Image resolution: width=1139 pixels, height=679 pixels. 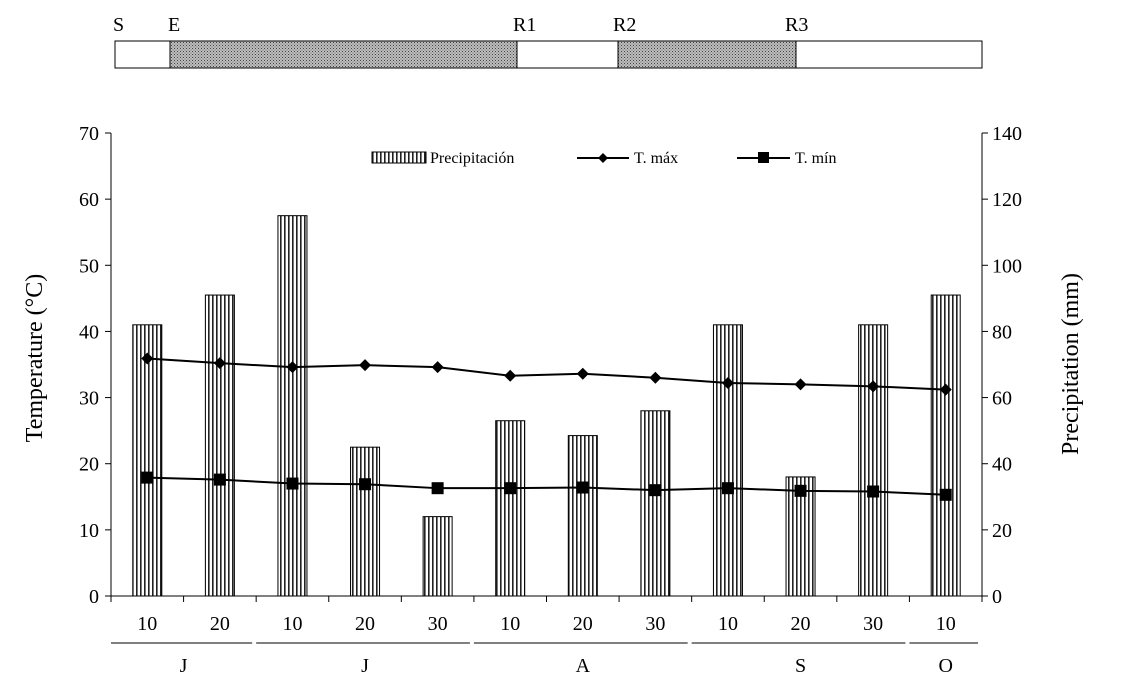 What do you see at coordinates (707, 54) in the screenshot?
I see `stage-period-R2-R3` at bounding box center [707, 54].